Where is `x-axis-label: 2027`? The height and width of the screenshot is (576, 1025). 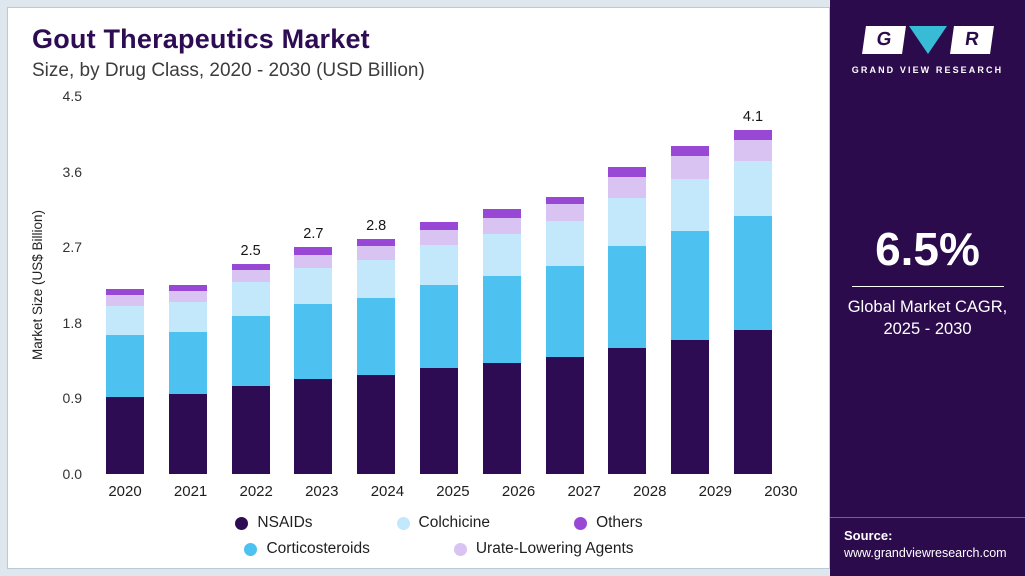 x-axis-label: 2027 is located at coordinates (584, 491).